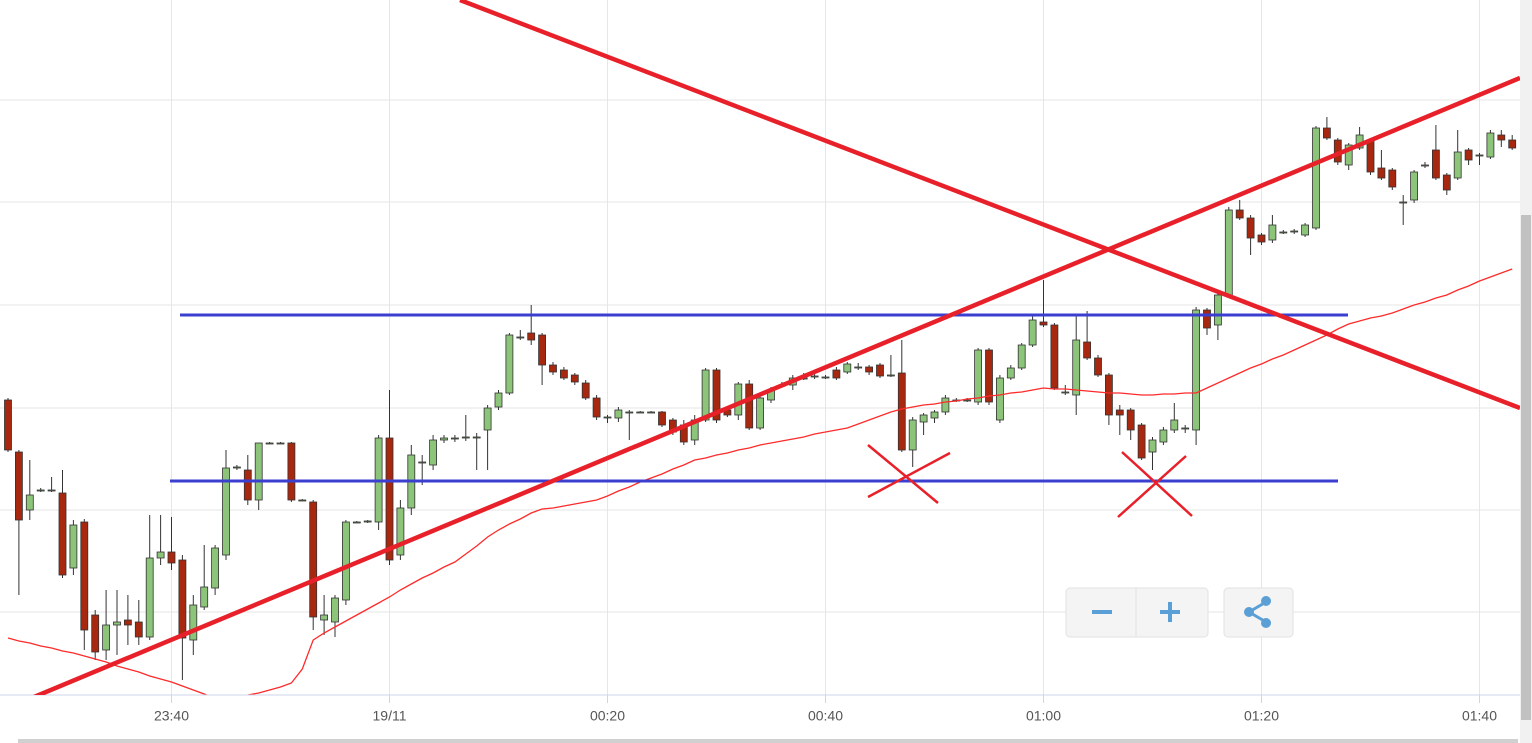 The height and width of the screenshot is (743, 1532). I want to click on zoom-controls, so click(1179, 612).